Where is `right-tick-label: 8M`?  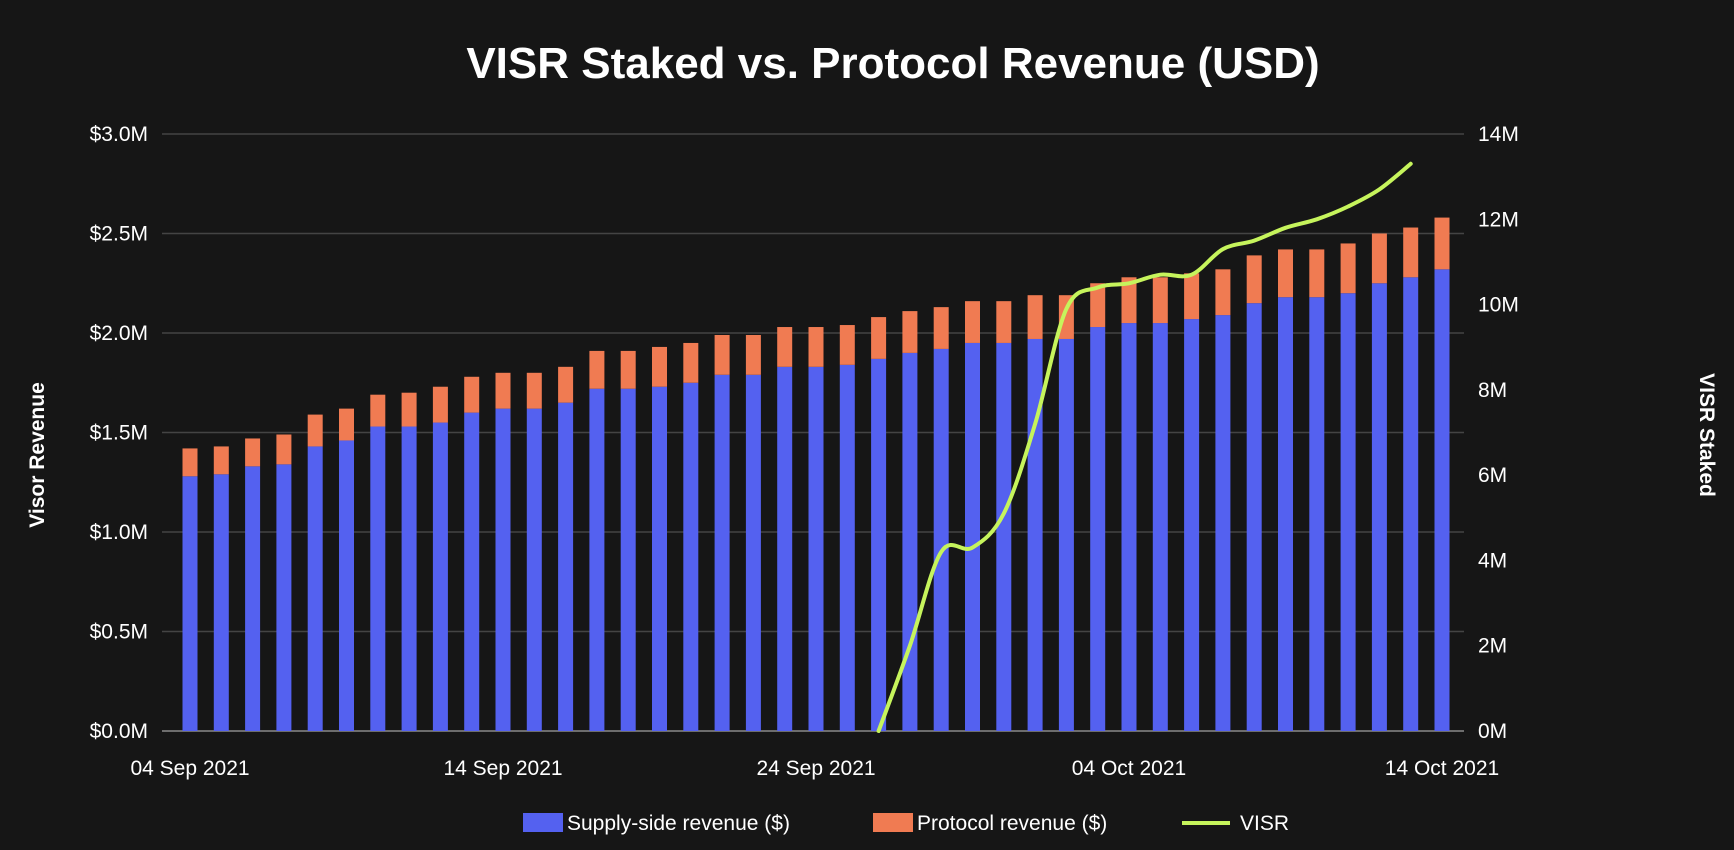 right-tick-label: 8M is located at coordinates (1492, 390).